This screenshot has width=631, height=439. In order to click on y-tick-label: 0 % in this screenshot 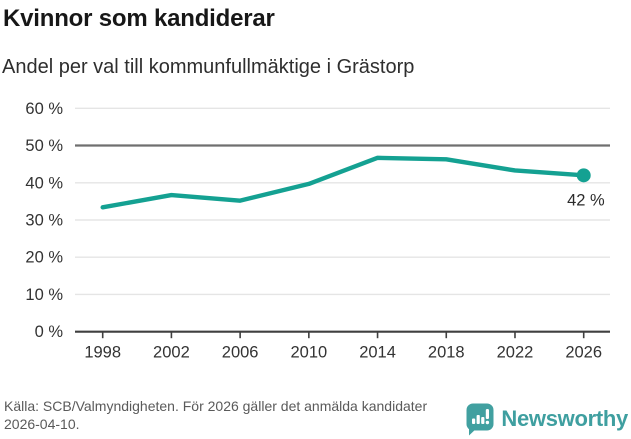, I will do `click(49, 332)`.